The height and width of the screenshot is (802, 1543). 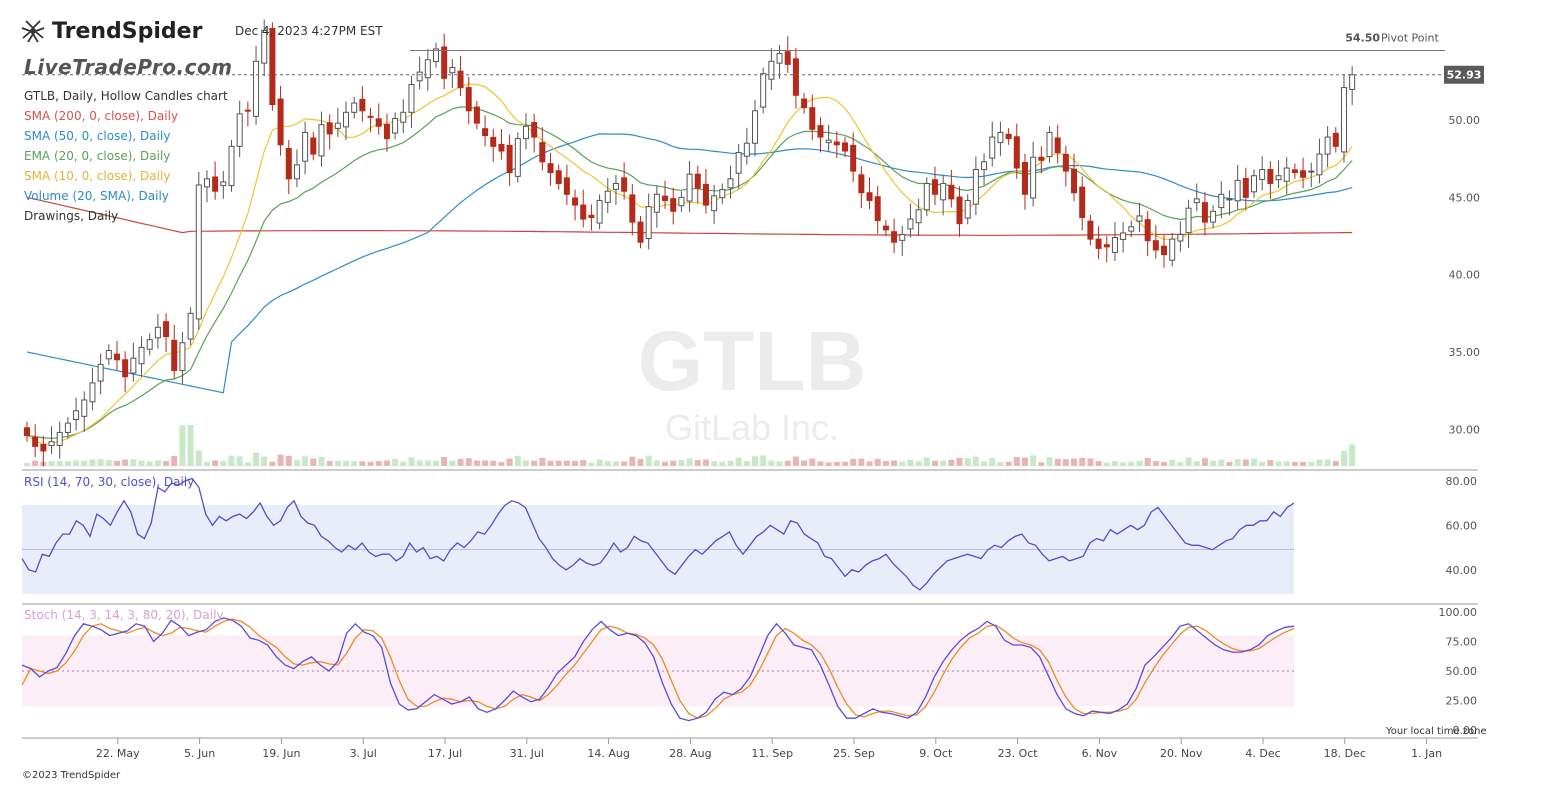 I want to click on watermark-company: GitLab Inc., so click(x=752, y=427).